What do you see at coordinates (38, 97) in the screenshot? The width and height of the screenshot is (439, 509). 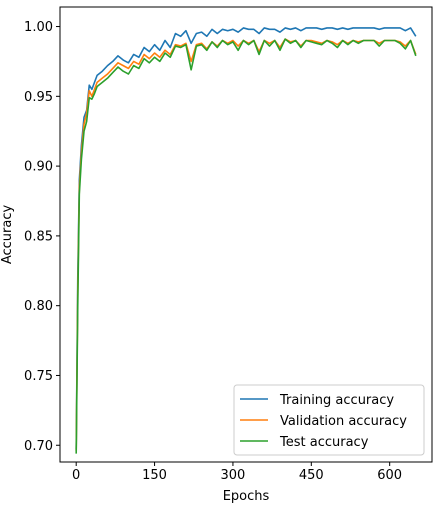 I see `y-tick-label: 0.95` at bounding box center [38, 97].